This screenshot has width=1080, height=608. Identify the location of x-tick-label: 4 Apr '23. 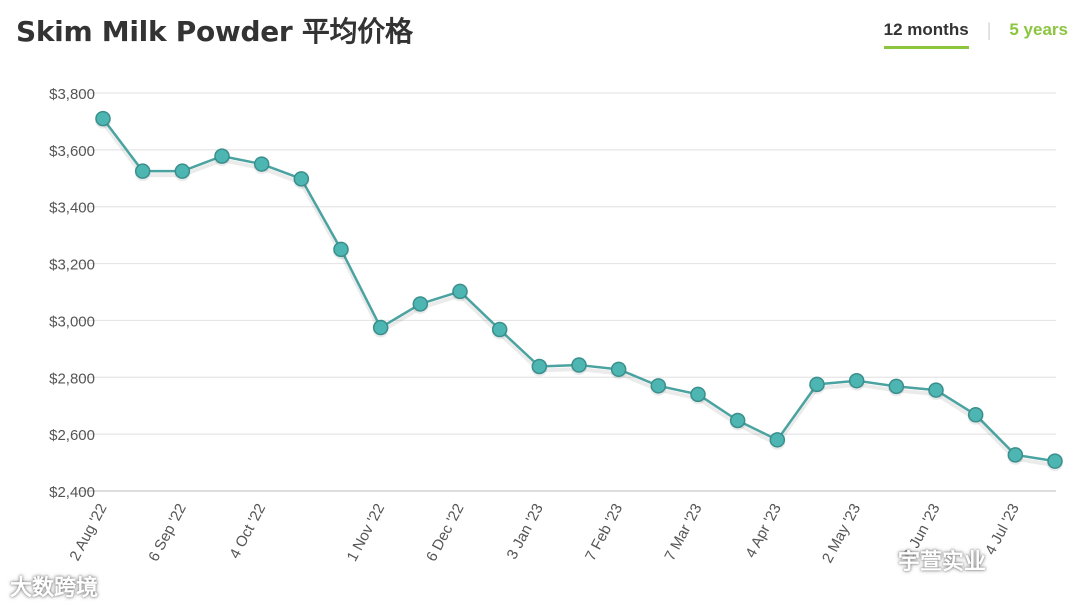
(763, 531).